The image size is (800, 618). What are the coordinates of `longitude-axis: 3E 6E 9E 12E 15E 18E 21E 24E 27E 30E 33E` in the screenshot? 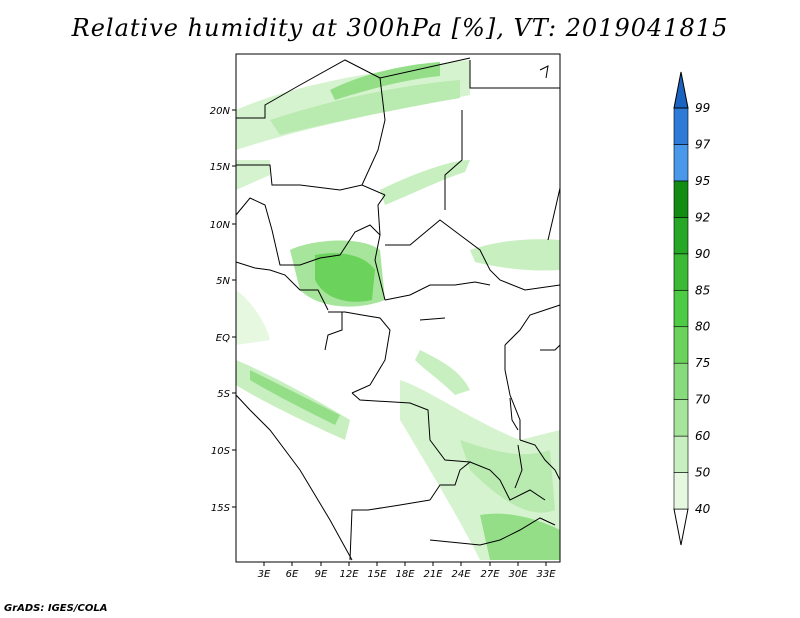 It's located at (407, 574).